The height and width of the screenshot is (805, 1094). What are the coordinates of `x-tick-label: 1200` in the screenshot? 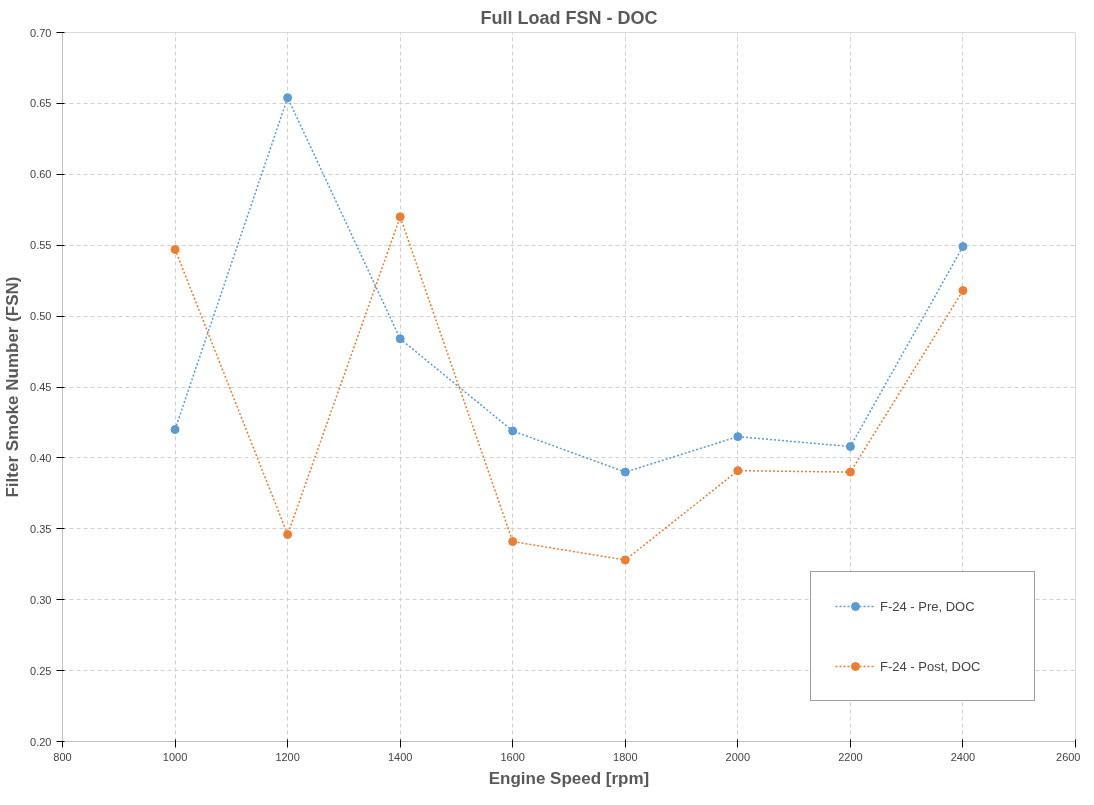 It's located at (287, 756).